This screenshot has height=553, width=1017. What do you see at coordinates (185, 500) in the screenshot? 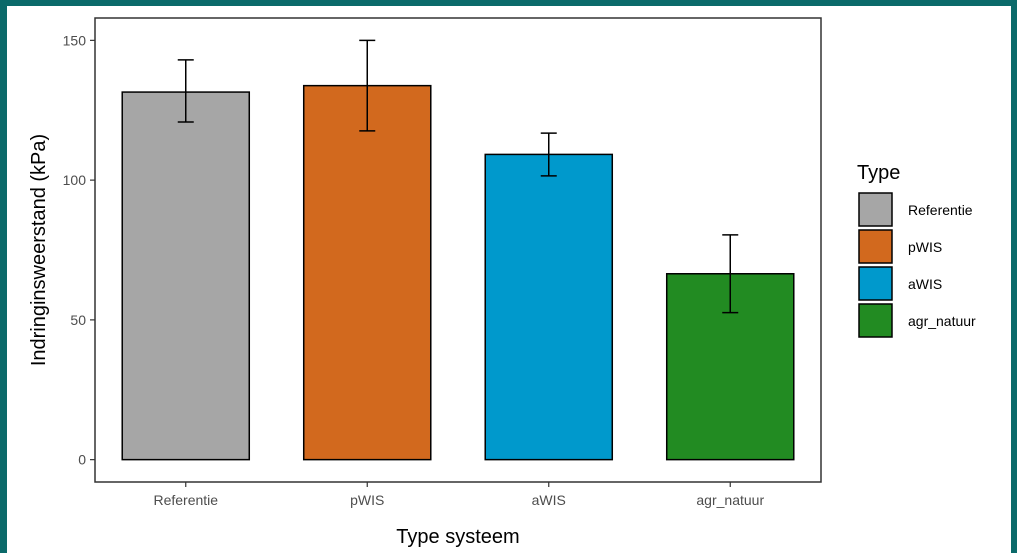
I see `x-tick-label: Referentie` at bounding box center [185, 500].